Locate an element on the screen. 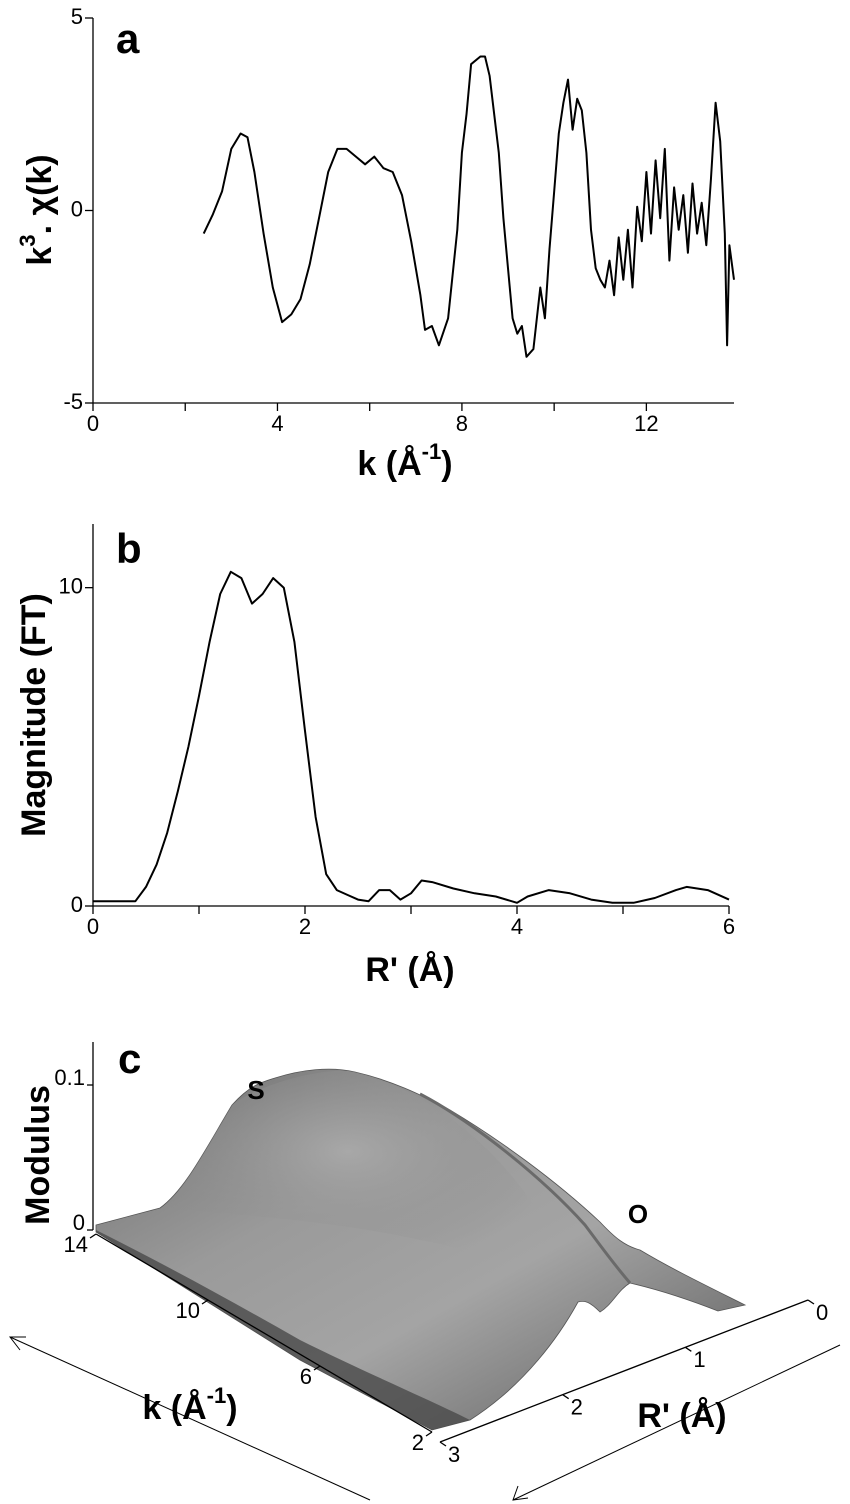 This screenshot has height=1504, width=850. annotation: O is located at coordinates (638, 1214).